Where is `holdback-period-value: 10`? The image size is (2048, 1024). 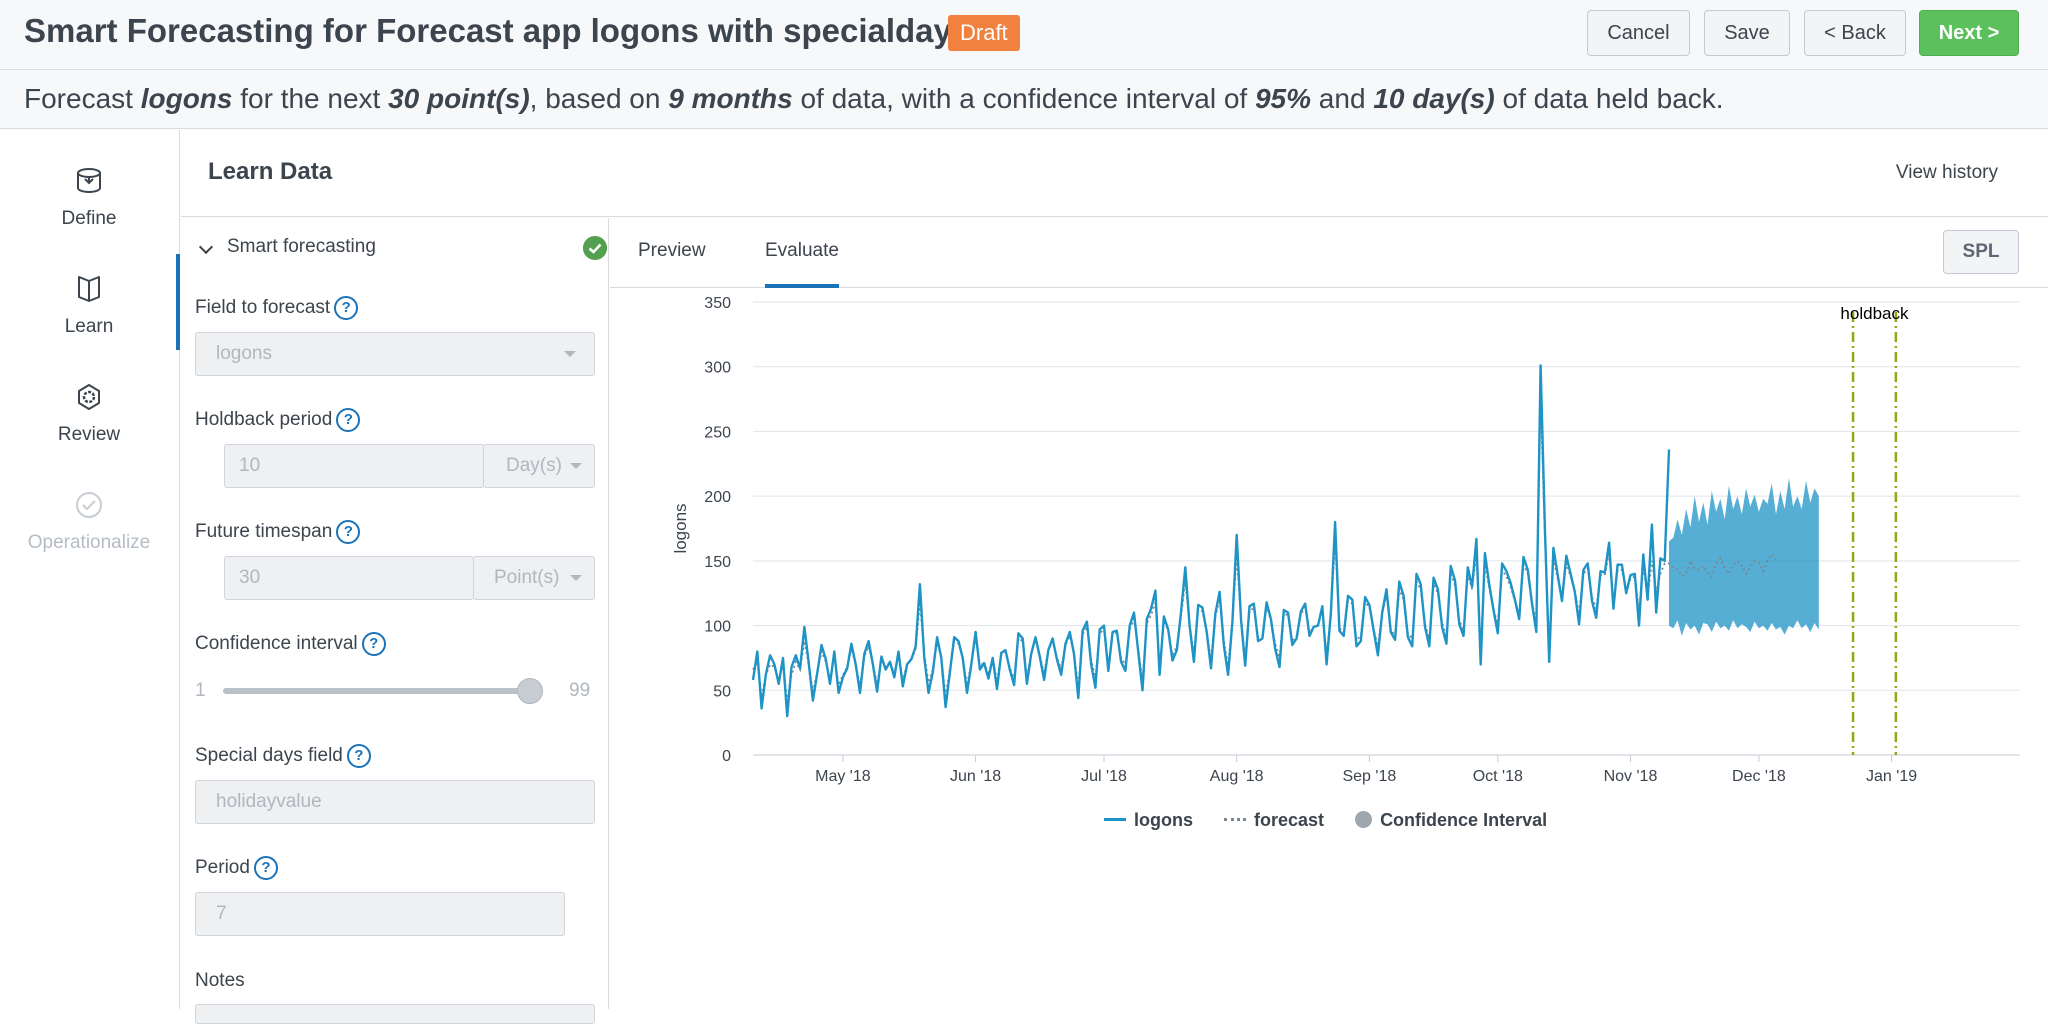
holdback-period-value: 10 is located at coordinates (250, 465).